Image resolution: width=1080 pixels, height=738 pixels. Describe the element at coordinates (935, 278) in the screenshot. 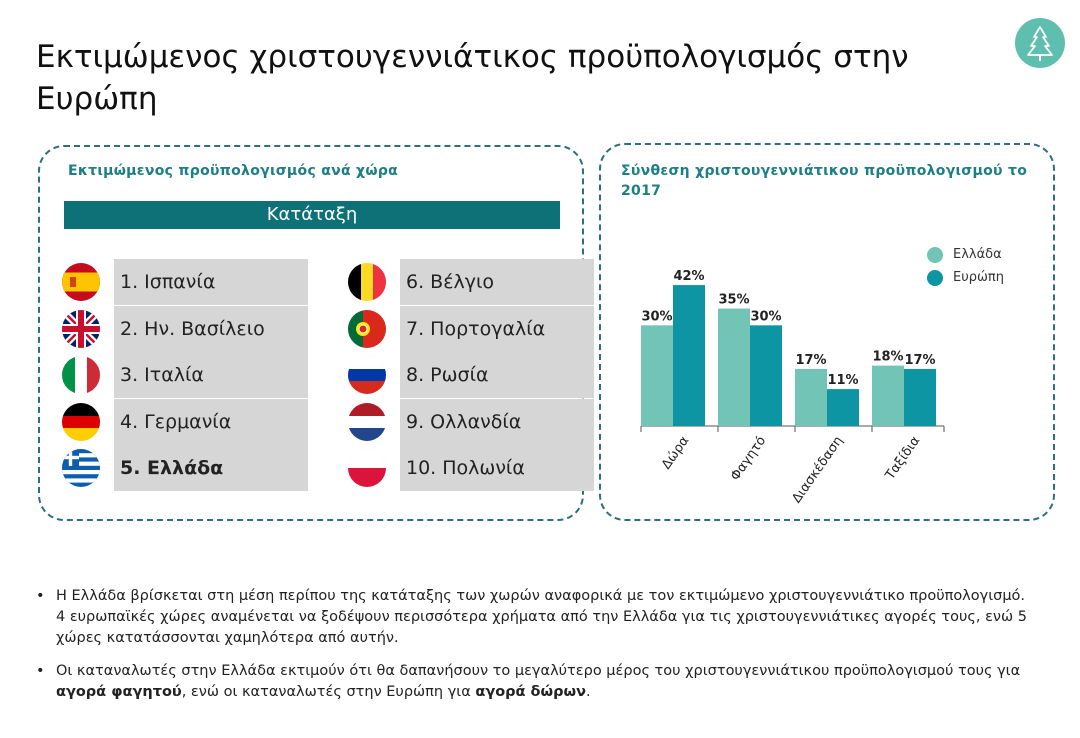

I see `legend-swatch-europe` at that location.